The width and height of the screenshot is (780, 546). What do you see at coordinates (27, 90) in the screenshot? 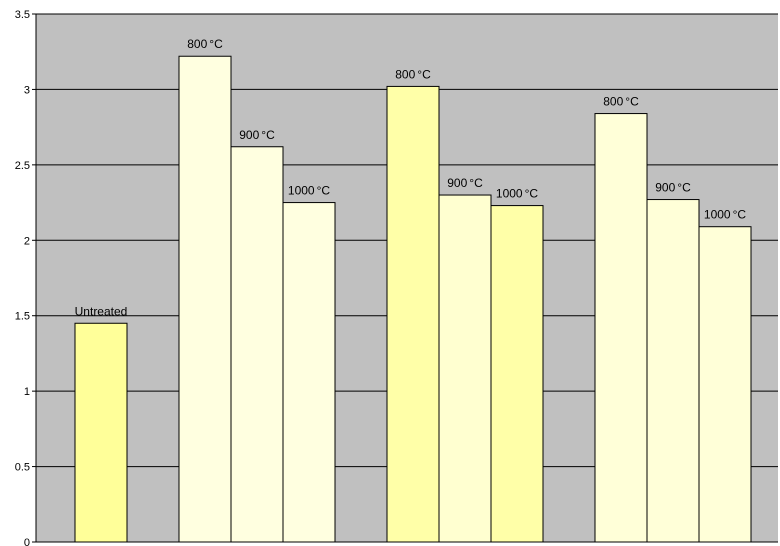
I see `y-tick-label: 3` at bounding box center [27, 90].